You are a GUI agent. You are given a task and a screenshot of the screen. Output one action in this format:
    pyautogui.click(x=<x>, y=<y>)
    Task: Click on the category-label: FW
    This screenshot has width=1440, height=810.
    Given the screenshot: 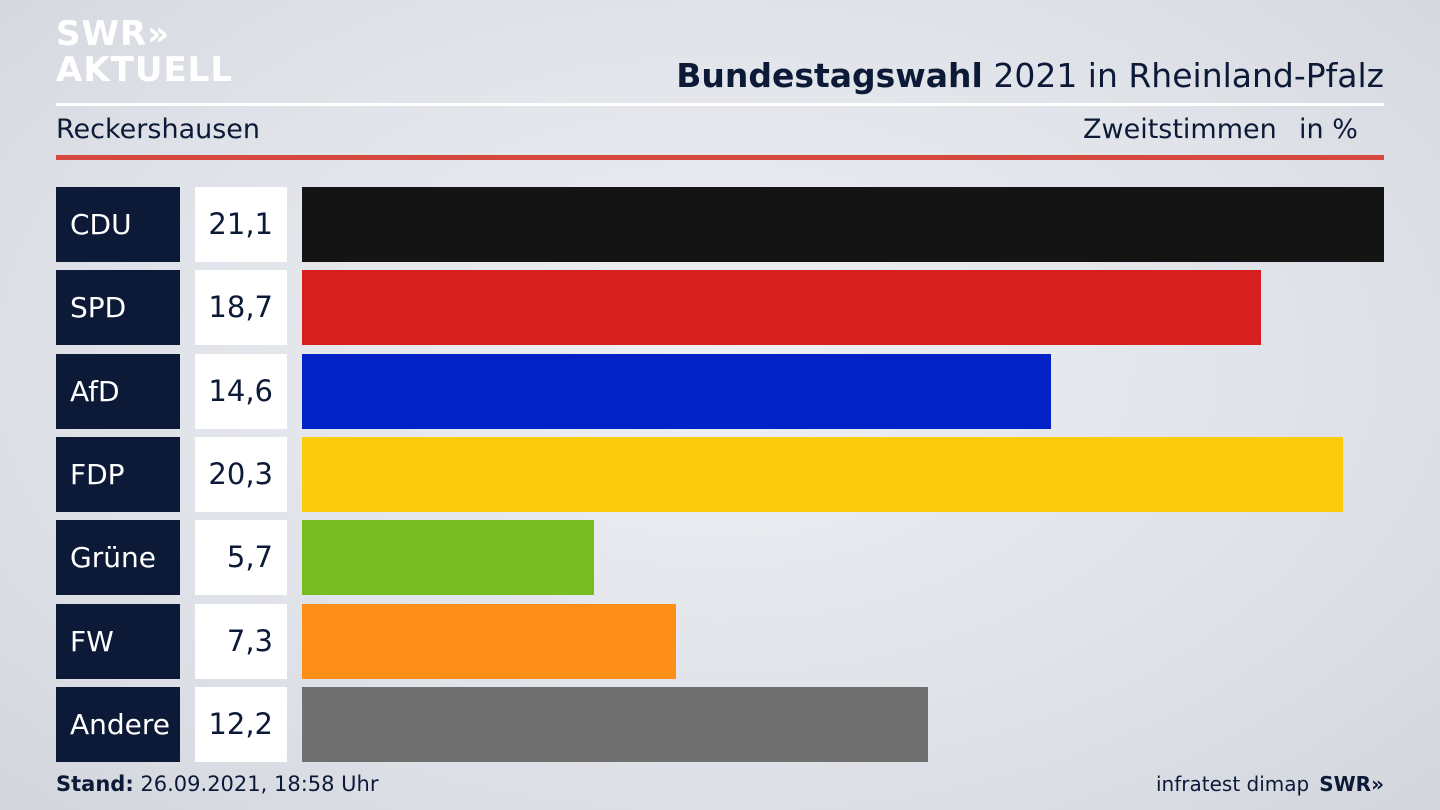 What is the action you would take?
    pyautogui.click(x=118, y=641)
    